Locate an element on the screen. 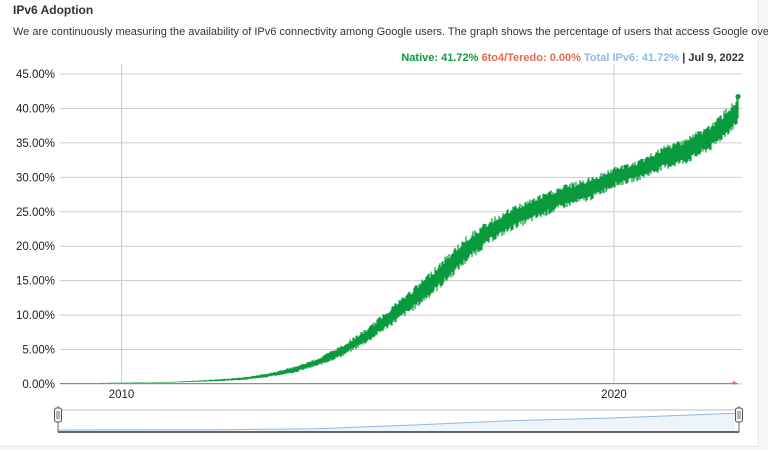  page-title: IPv6 Adoption is located at coordinates (53, 10).